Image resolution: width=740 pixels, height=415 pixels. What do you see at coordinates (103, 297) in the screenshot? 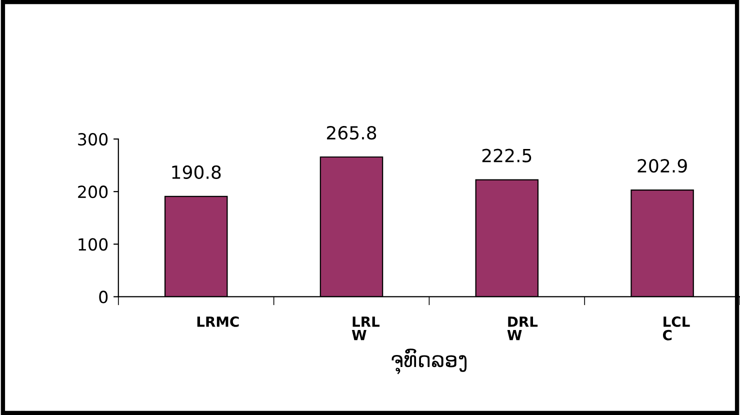
I see `y-tick-label: 0` at bounding box center [103, 297].